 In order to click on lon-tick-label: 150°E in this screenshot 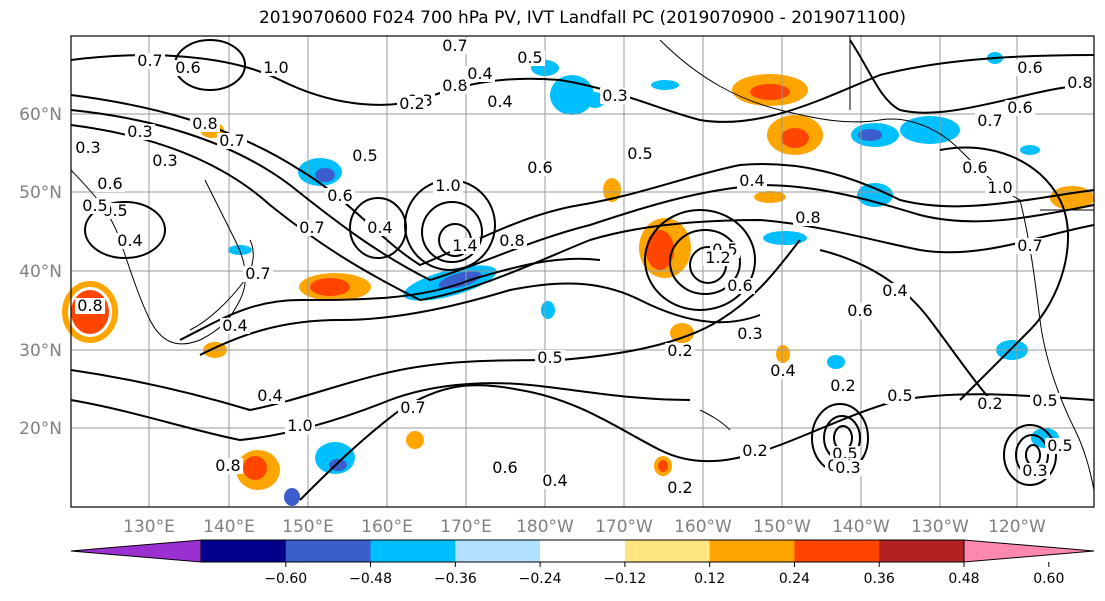, I will do `click(308, 527)`.